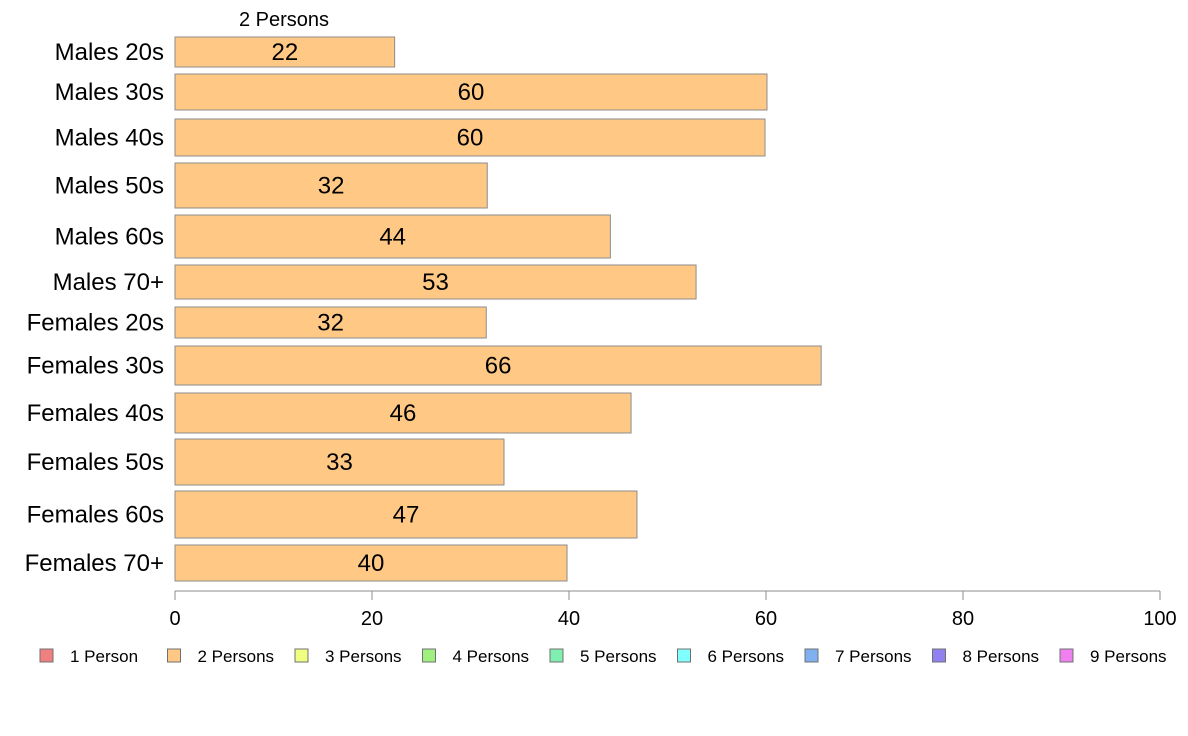 Image resolution: width=1188 pixels, height=736 pixels. Describe the element at coordinates (1128, 656) in the screenshot. I see `legend-item-label: 9 Persons` at that location.